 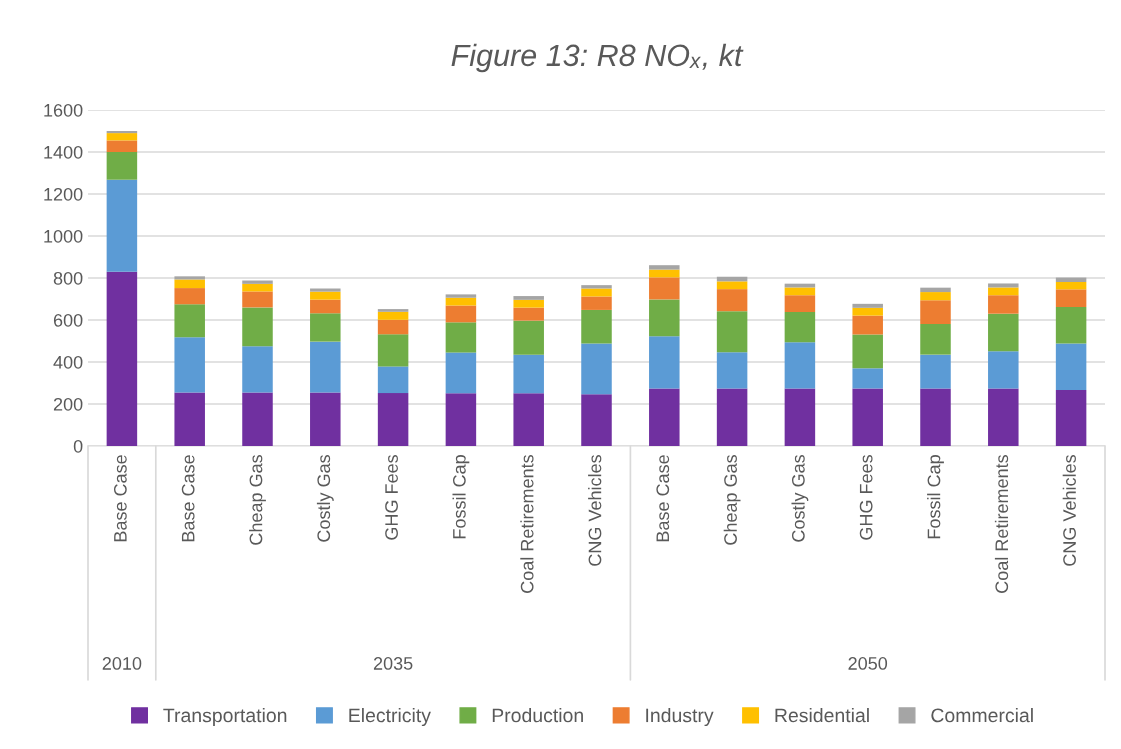 I want to click on legend-label: Commercial, so click(x=982, y=715).